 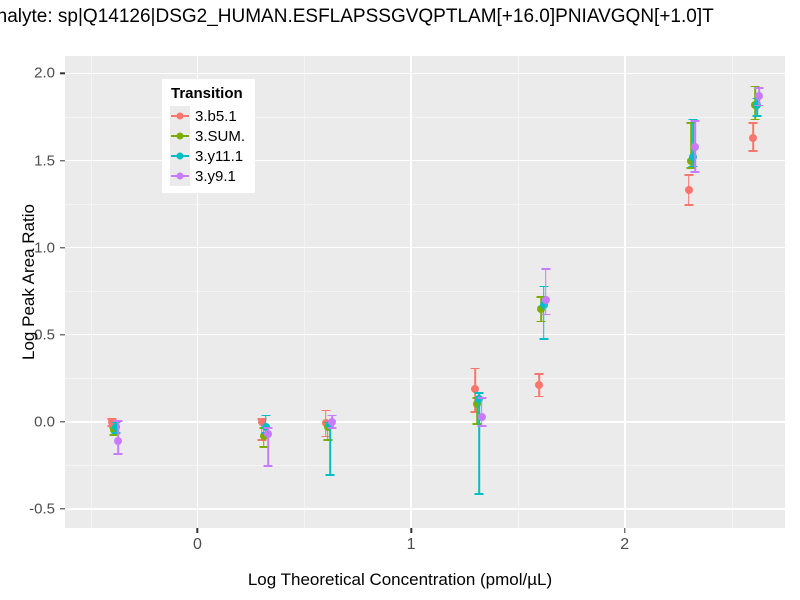 I want to click on y-axis-title: Log Peak Area Ratio, so click(x=28, y=282).